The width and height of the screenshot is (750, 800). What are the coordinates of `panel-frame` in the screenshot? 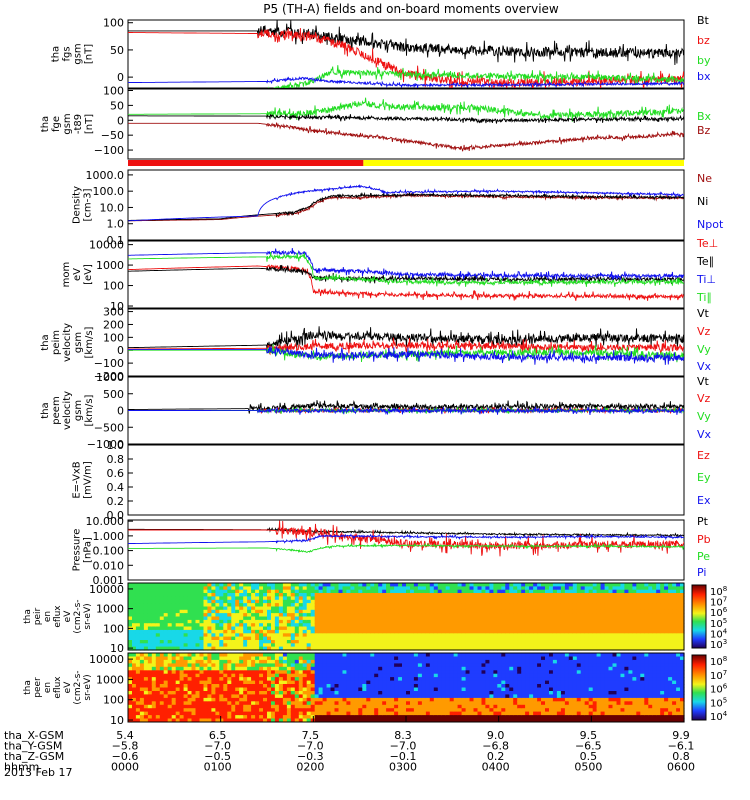 It's located at (406, 480).